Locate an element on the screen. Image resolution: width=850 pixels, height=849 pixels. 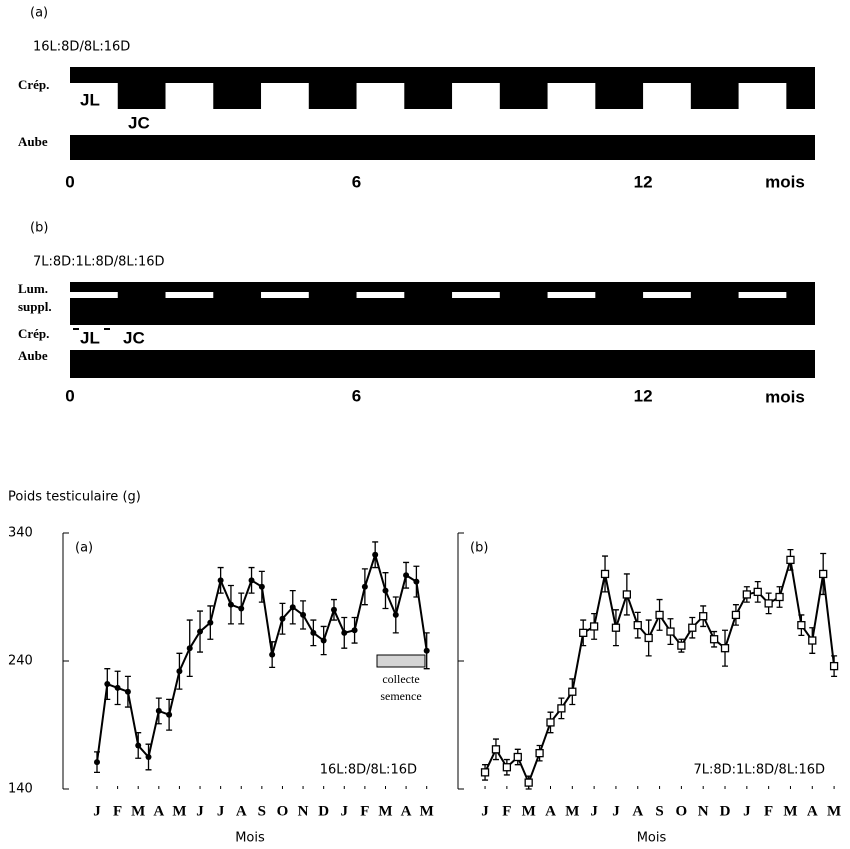
panel-label: (a) is located at coordinates (39, 13).